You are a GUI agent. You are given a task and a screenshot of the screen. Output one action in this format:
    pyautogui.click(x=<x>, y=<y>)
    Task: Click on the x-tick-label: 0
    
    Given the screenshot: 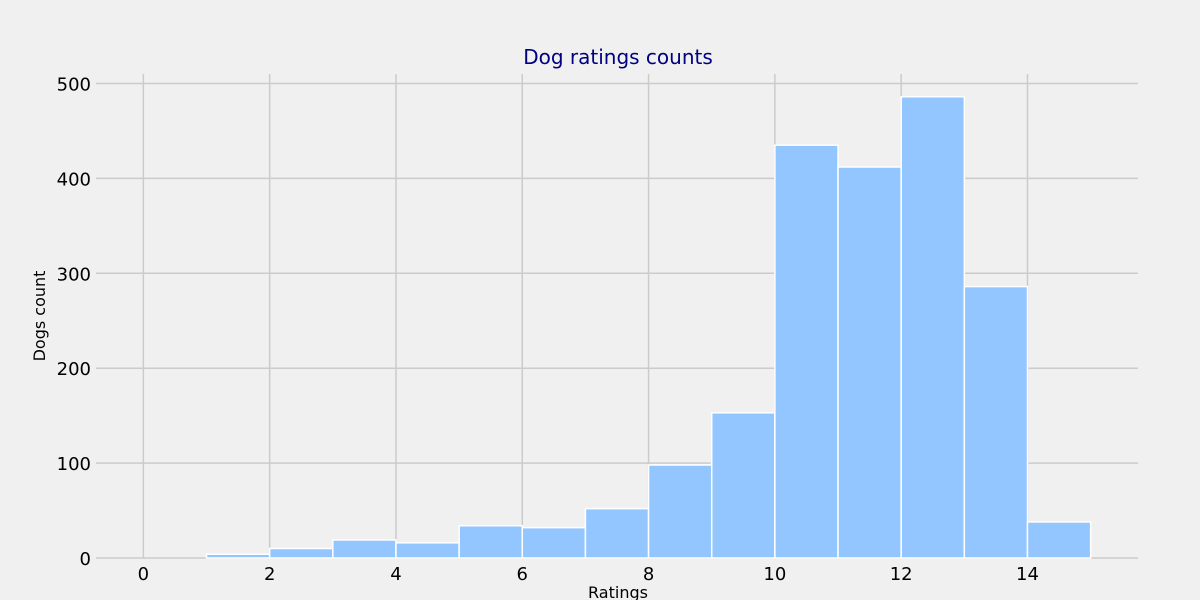 What is the action you would take?
    pyautogui.click(x=143, y=574)
    